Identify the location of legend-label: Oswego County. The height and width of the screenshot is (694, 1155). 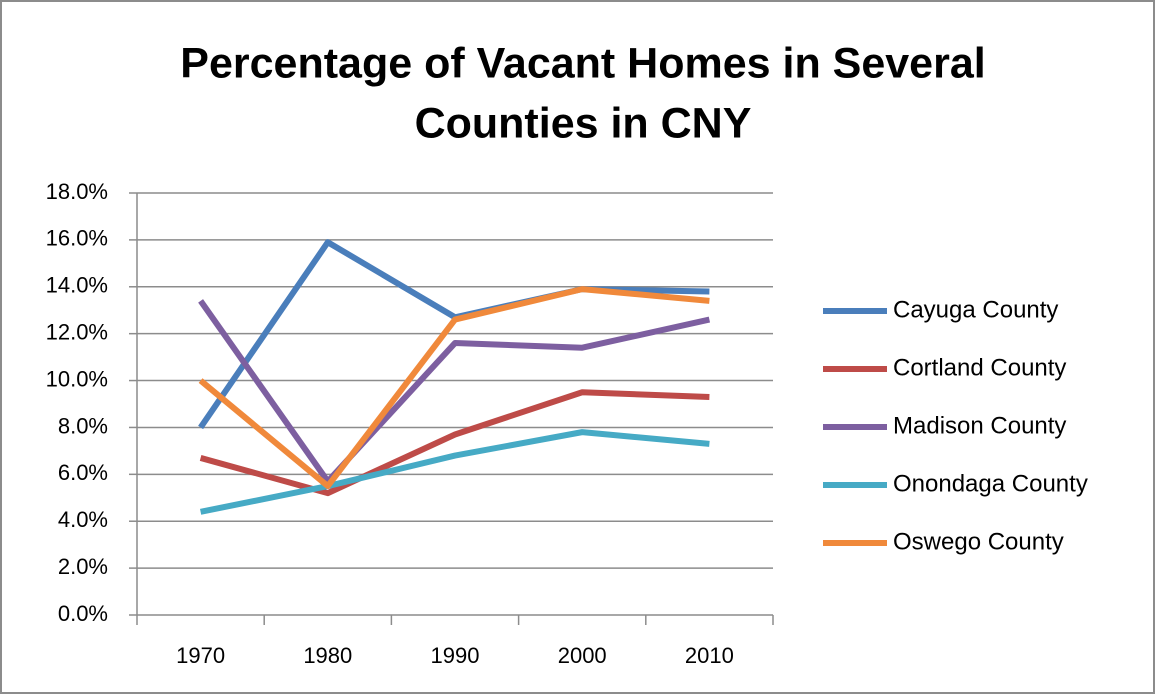
(978, 541).